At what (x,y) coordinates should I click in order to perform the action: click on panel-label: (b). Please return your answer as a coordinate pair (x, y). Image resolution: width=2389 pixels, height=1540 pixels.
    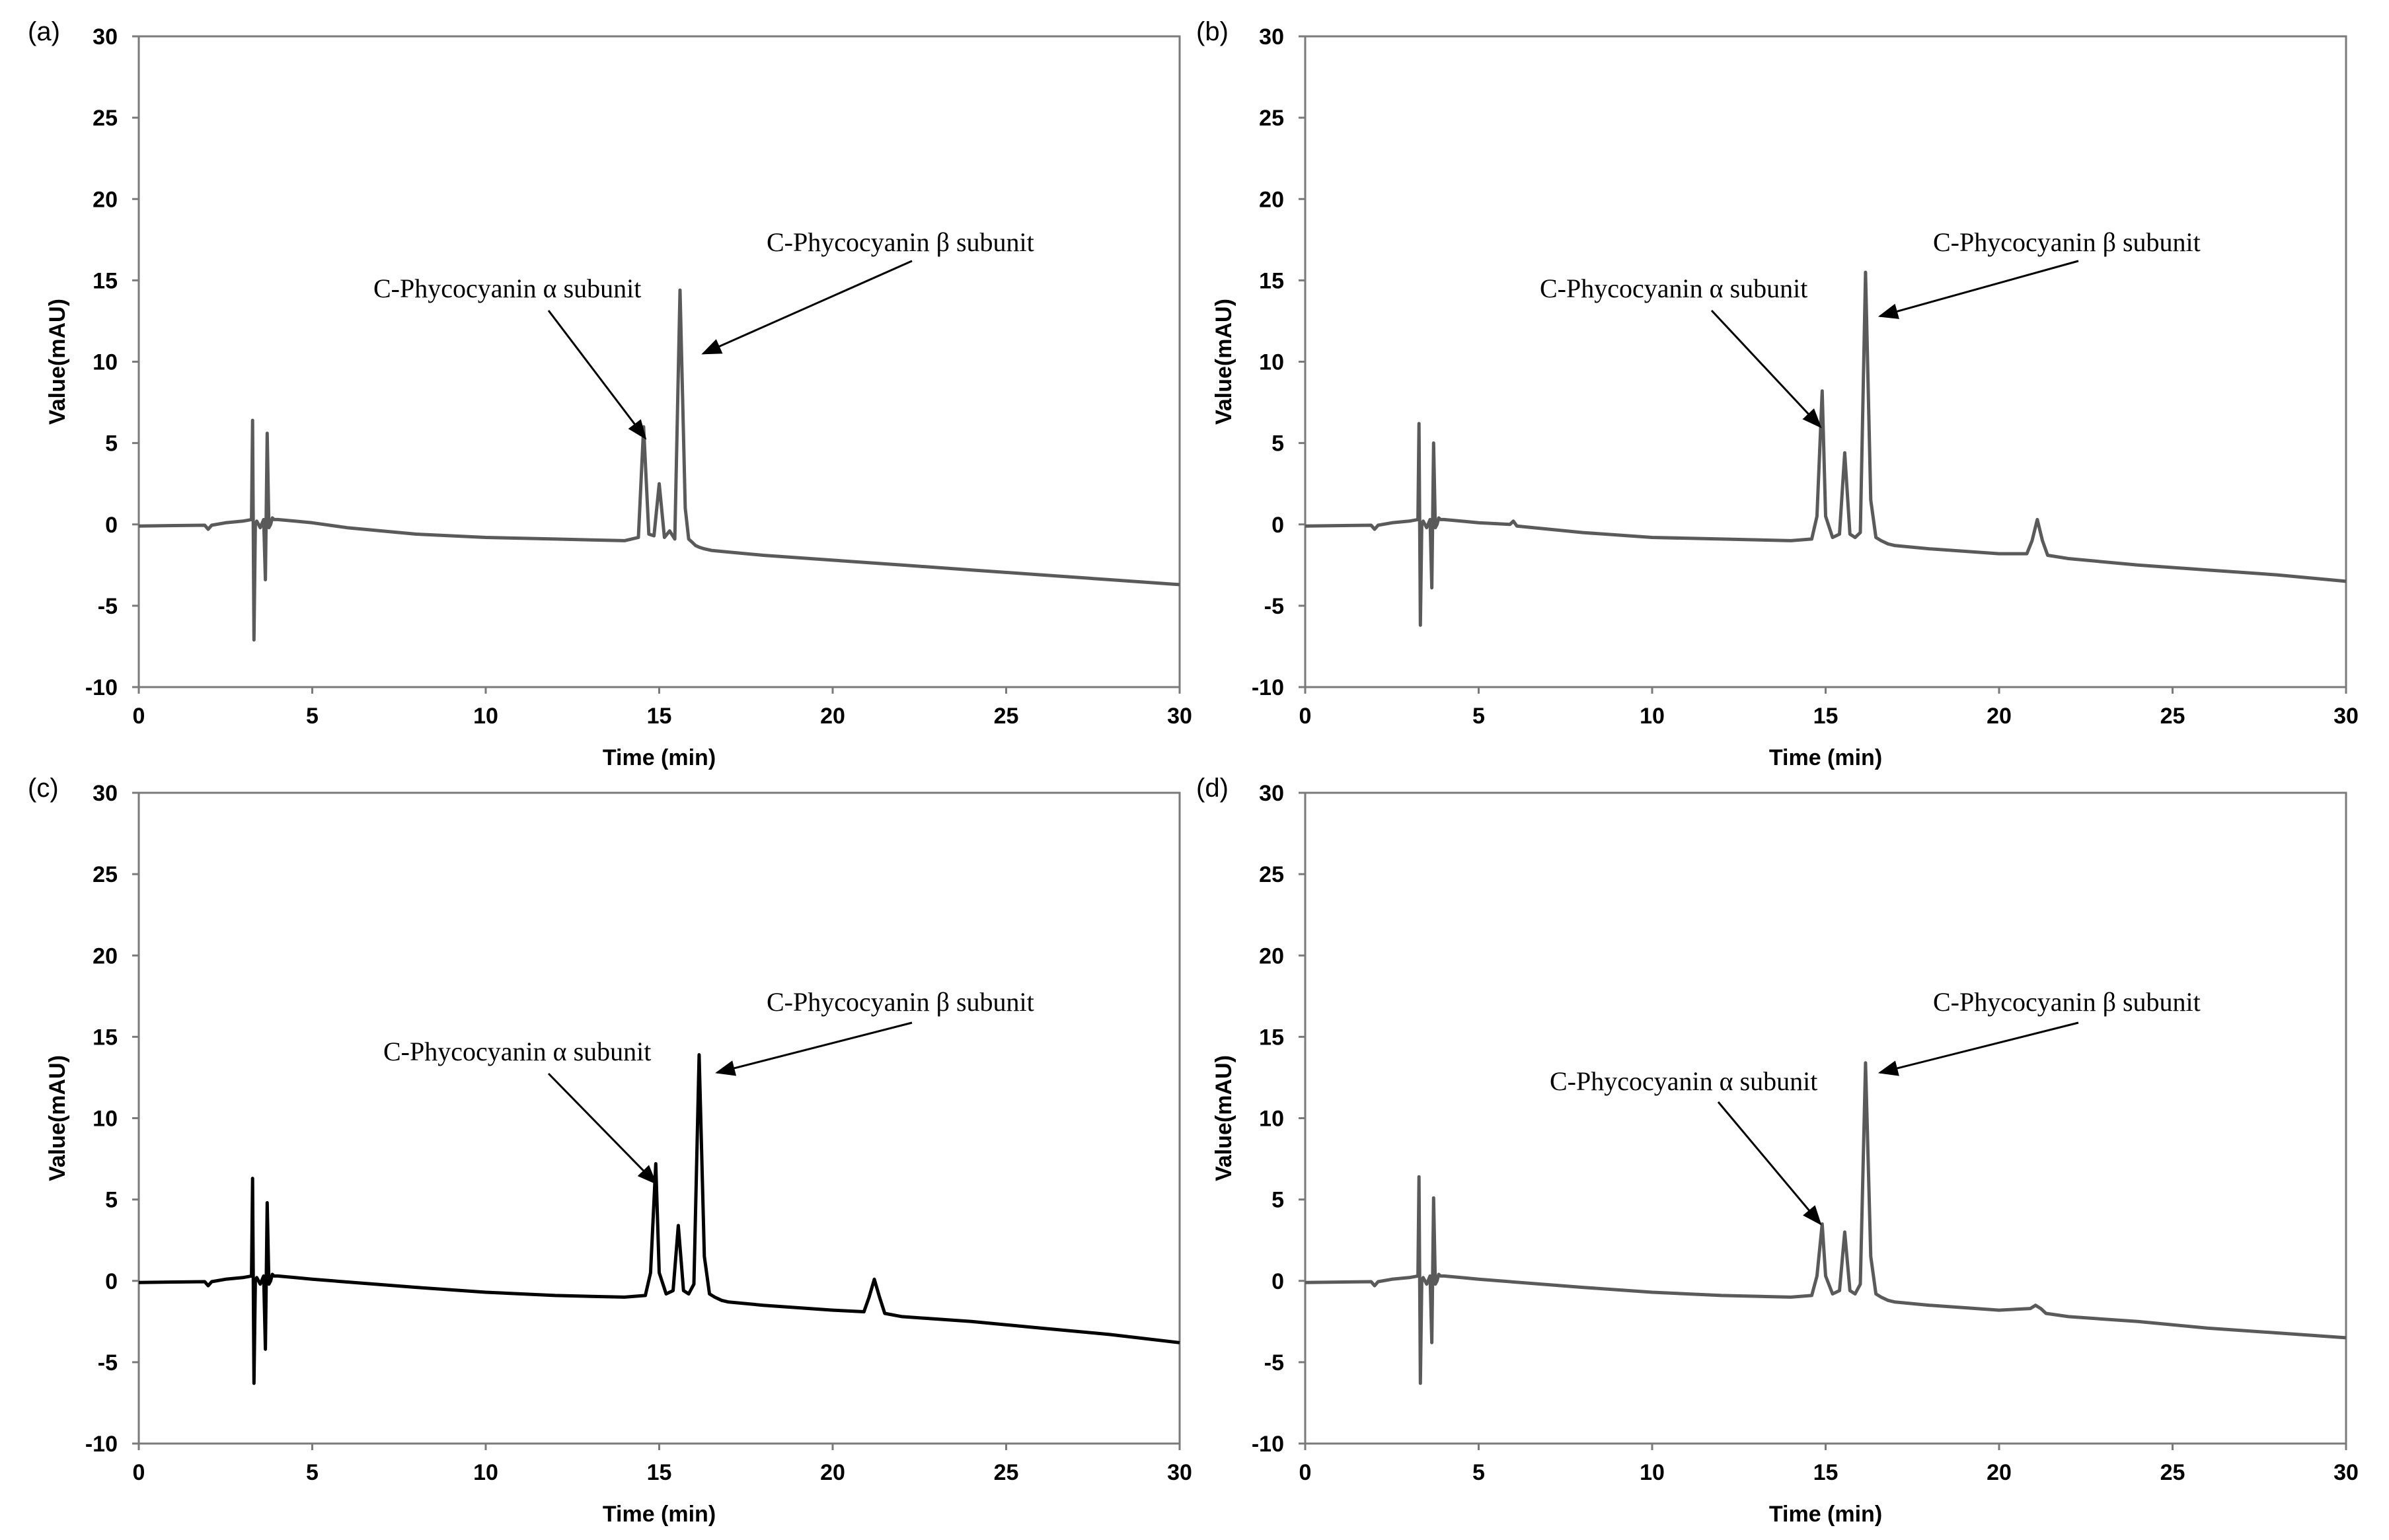
    Looking at the image, I should click on (1212, 31).